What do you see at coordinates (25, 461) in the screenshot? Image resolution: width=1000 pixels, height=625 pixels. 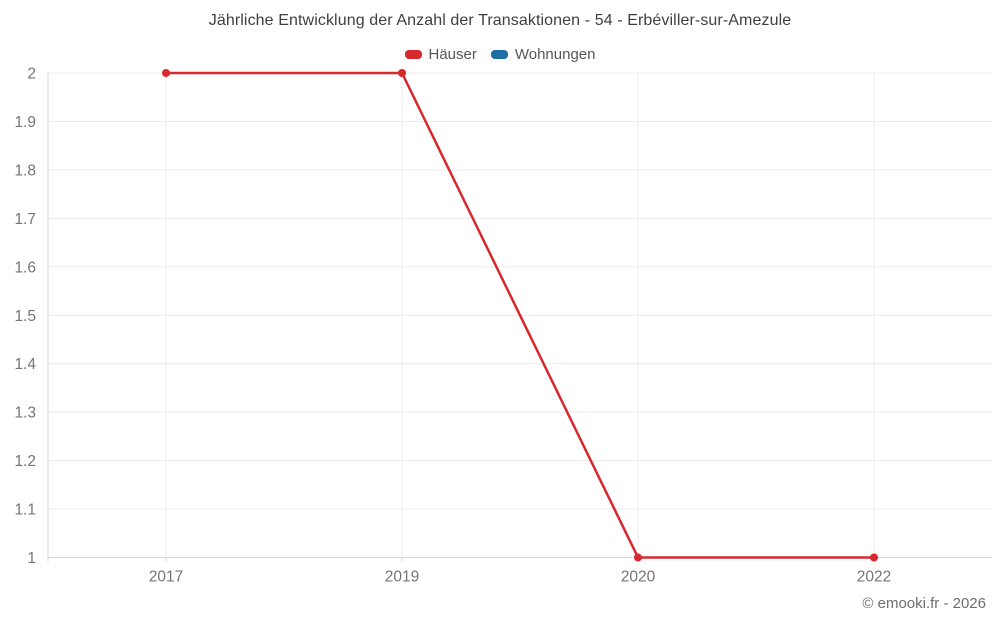 I see `y-axis-tick-label: 1.2` at bounding box center [25, 461].